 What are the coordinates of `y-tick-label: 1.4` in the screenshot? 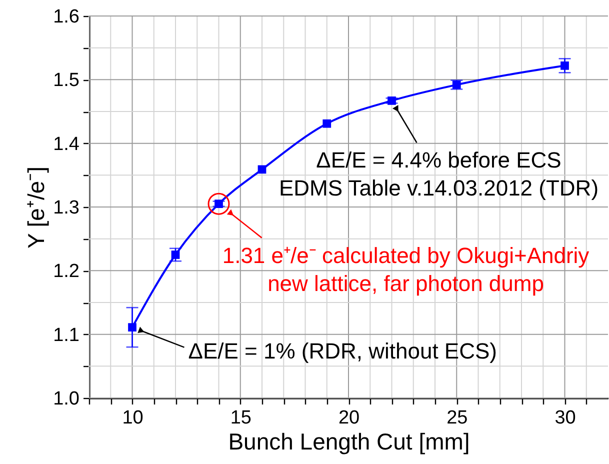 It's located at (66, 144).